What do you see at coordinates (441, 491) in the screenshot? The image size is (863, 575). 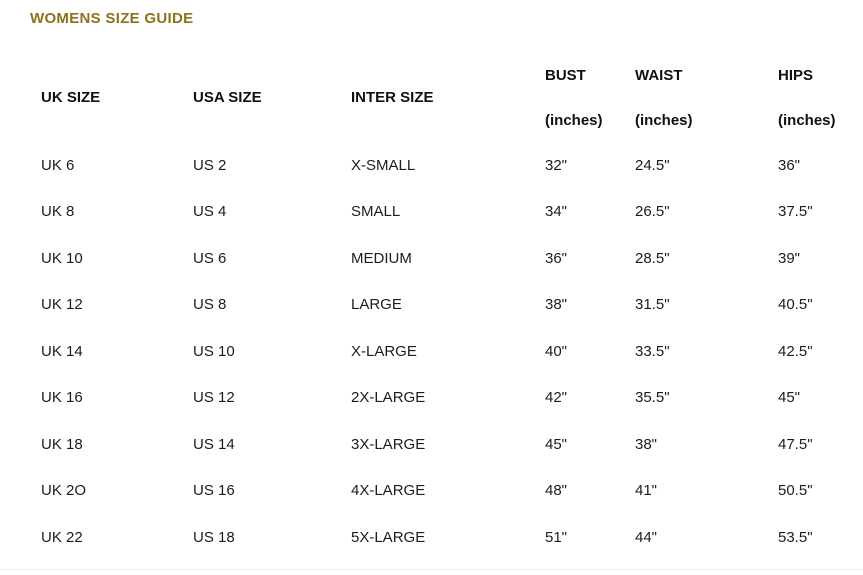 I see `table-row: UK 2O US 16 4X-LARGE 48" 41" 50.5"` at bounding box center [441, 491].